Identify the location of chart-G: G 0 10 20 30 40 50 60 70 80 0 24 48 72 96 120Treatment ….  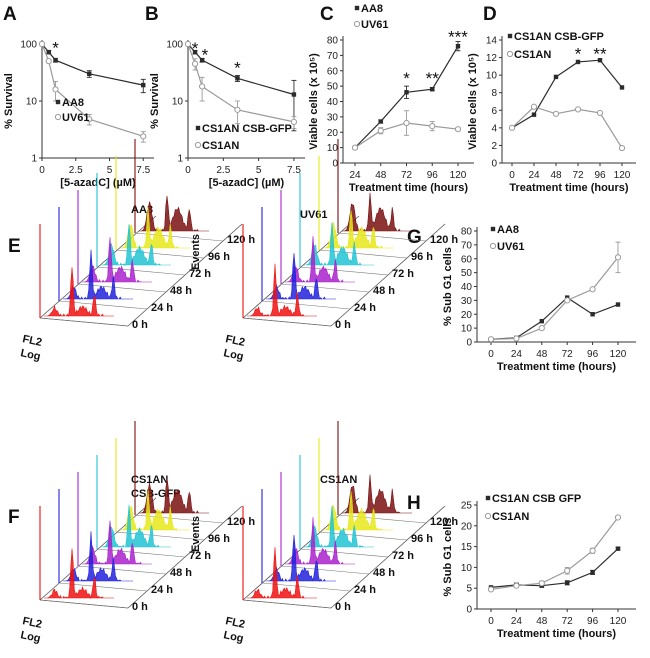
(521, 298).